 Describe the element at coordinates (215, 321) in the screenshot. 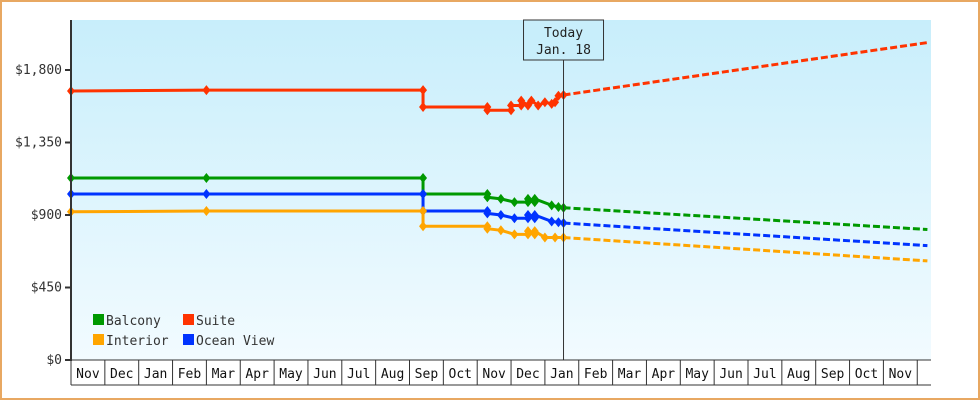

I see `legend-label: Suite` at that location.